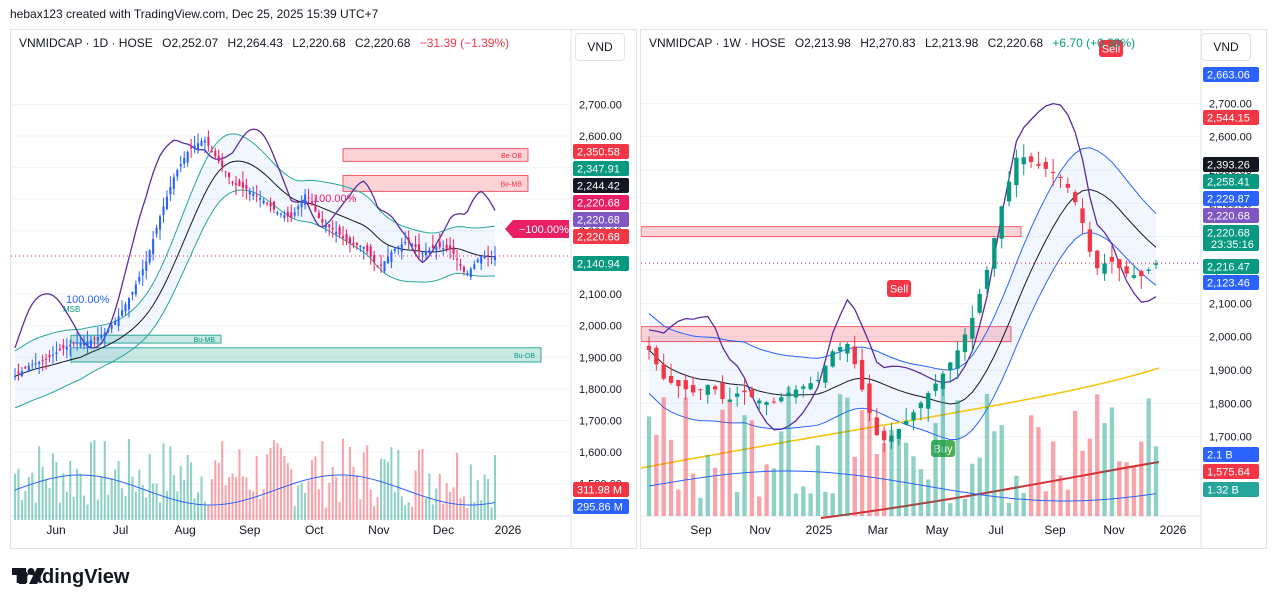 The height and width of the screenshot is (608, 1276). Describe the element at coordinates (378, 530) in the screenshot. I see `x-tick-label: Nov` at that location.